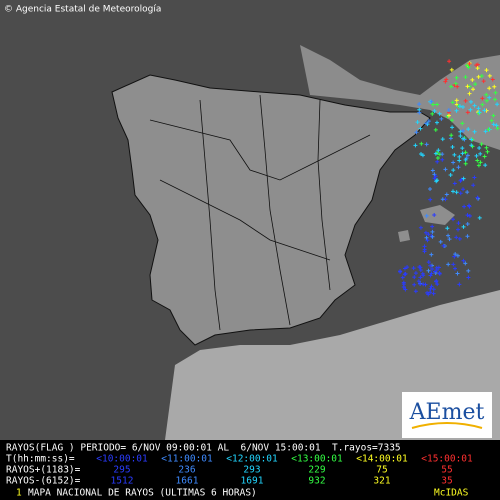  Describe the element at coordinates (447, 415) in the screenshot. I see `logo-box` at that location.